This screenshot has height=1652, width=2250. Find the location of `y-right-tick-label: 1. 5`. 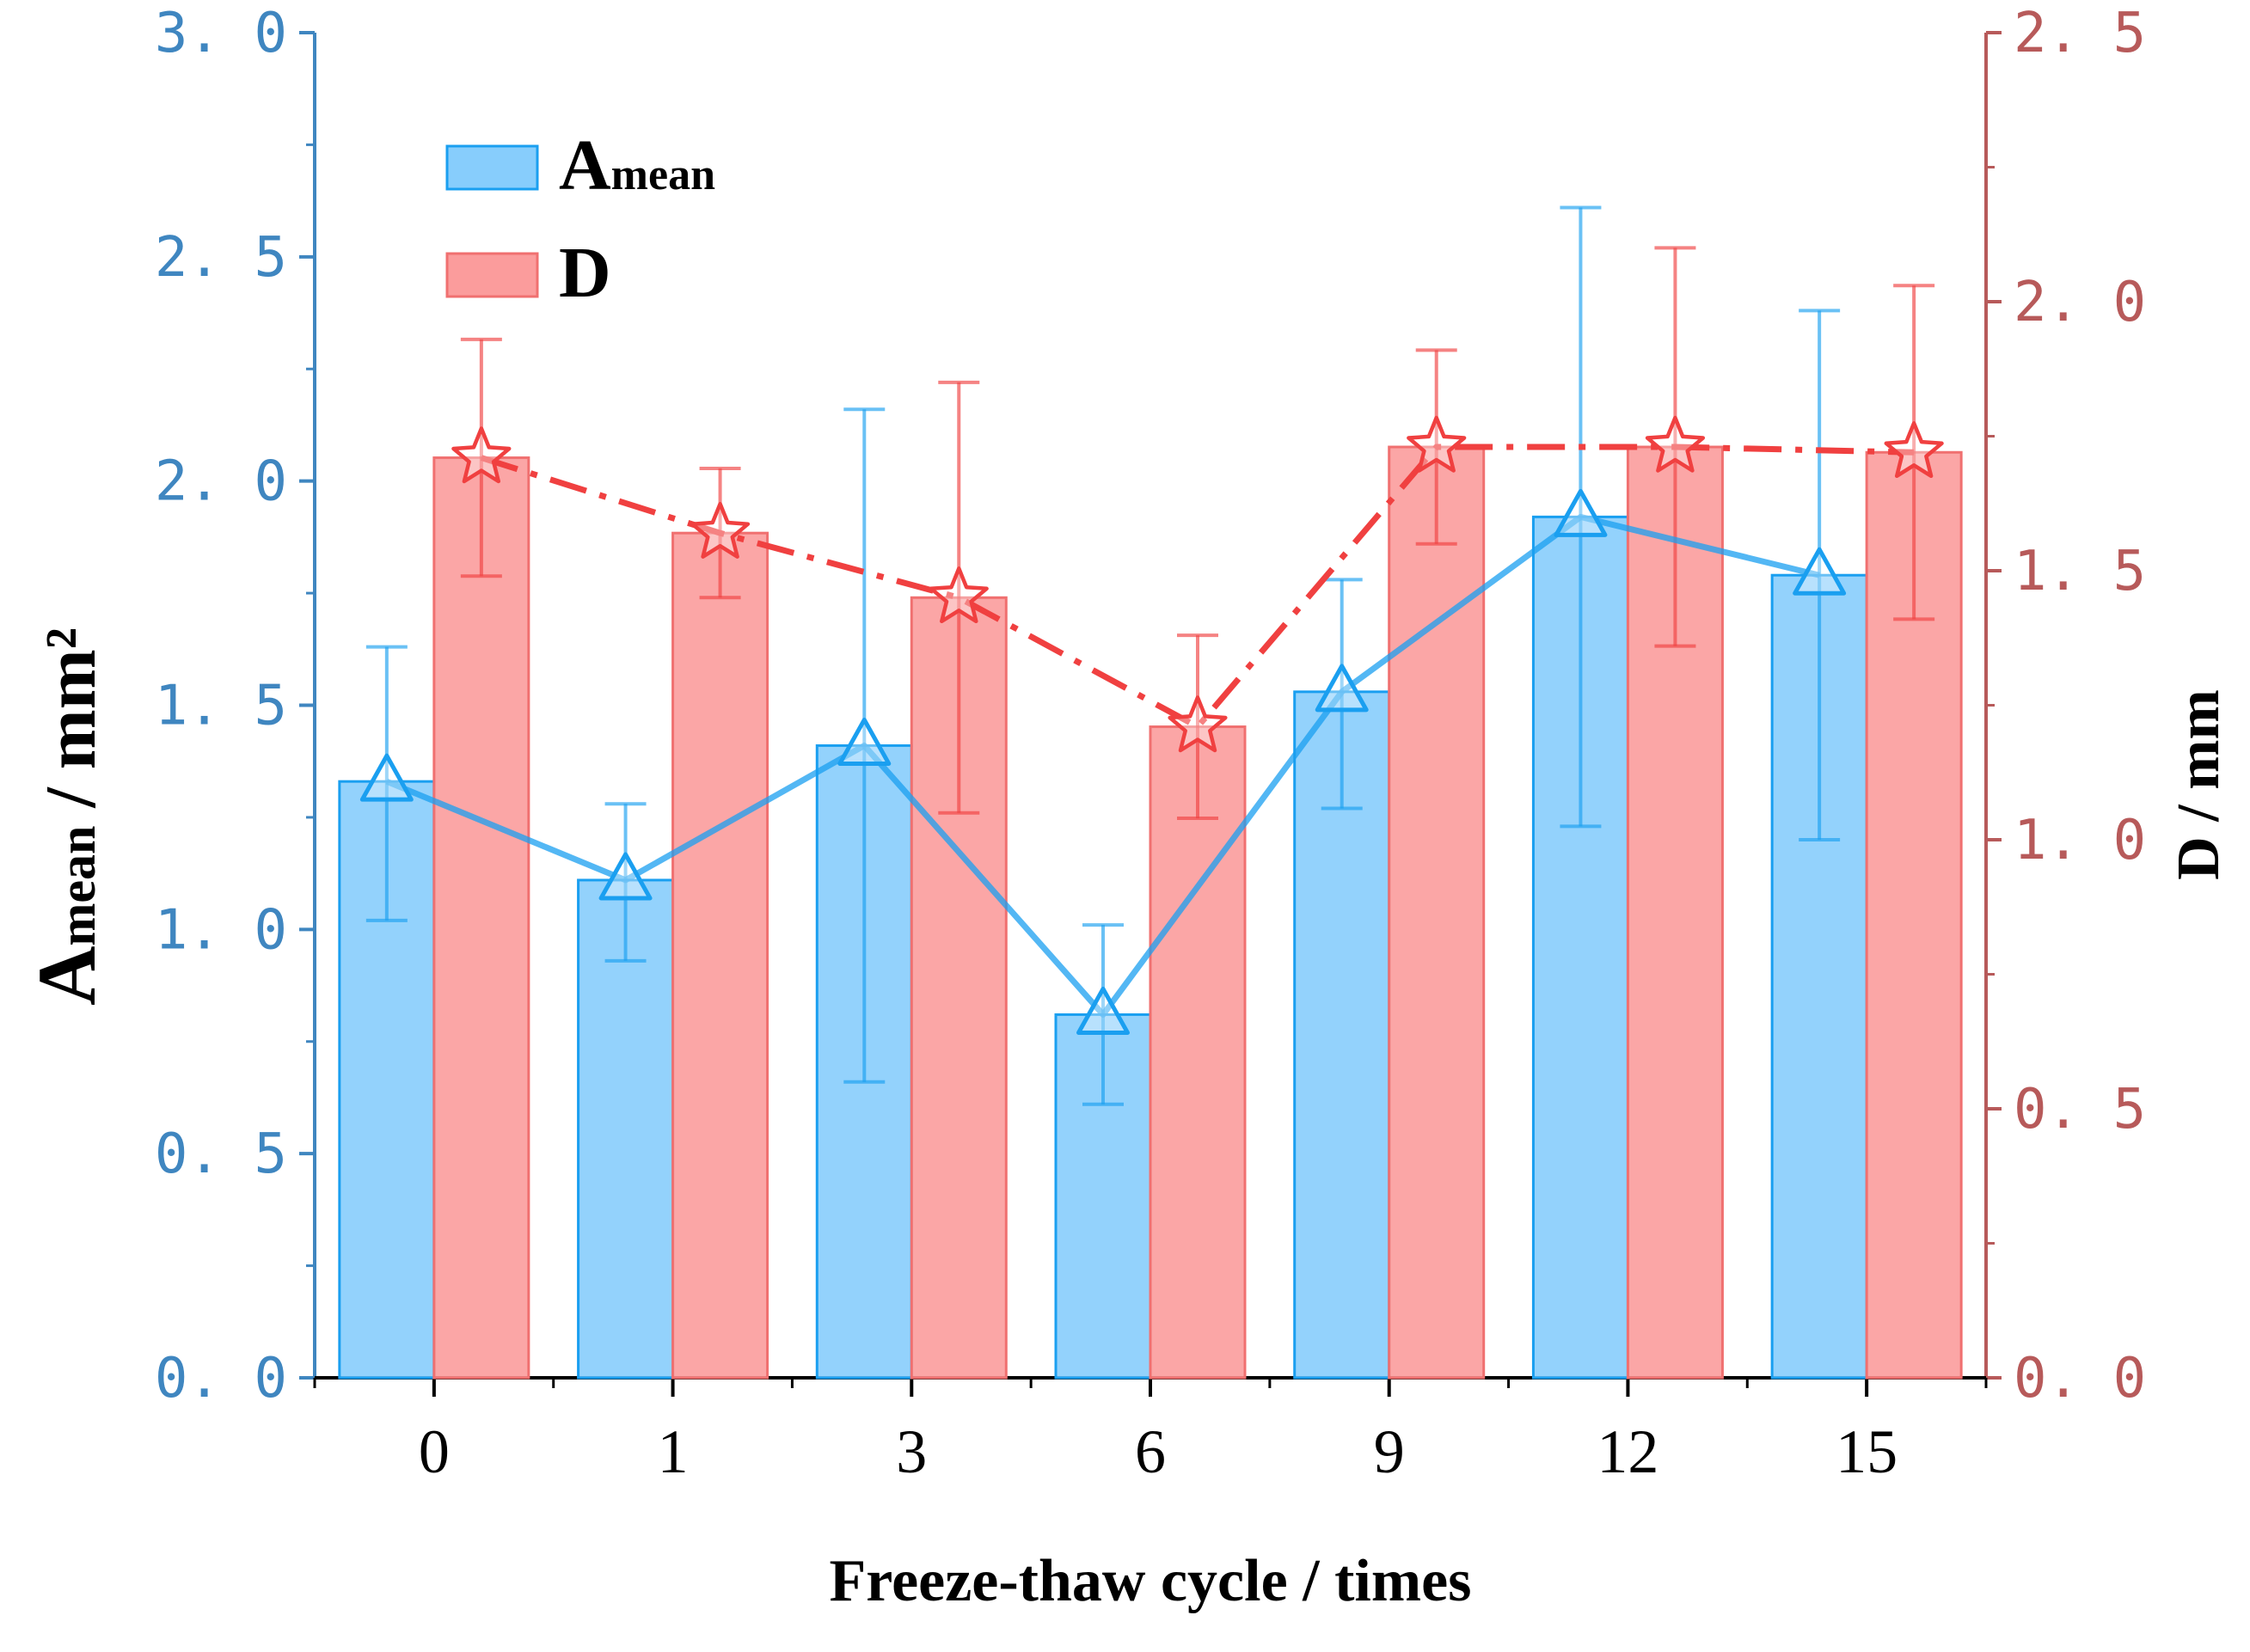

y-right-tick-label: 1. 5 is located at coordinates (2080, 571).